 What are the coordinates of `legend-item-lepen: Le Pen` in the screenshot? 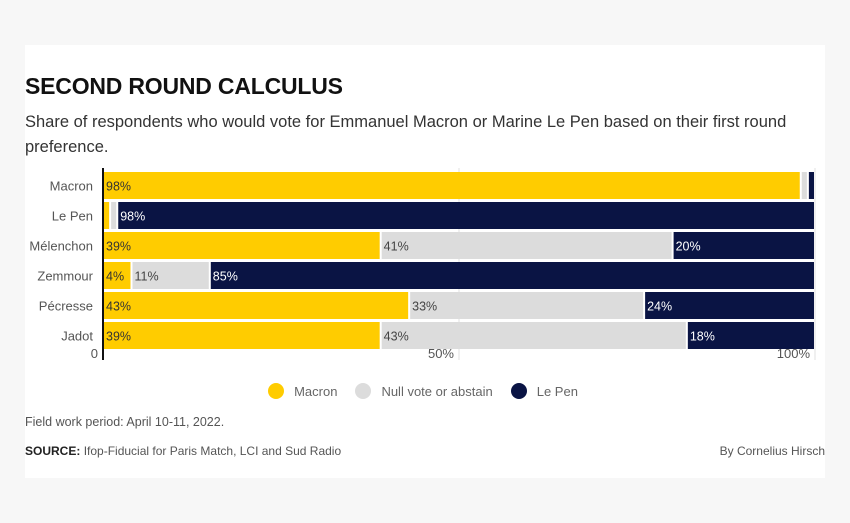 It's located at (544, 391).